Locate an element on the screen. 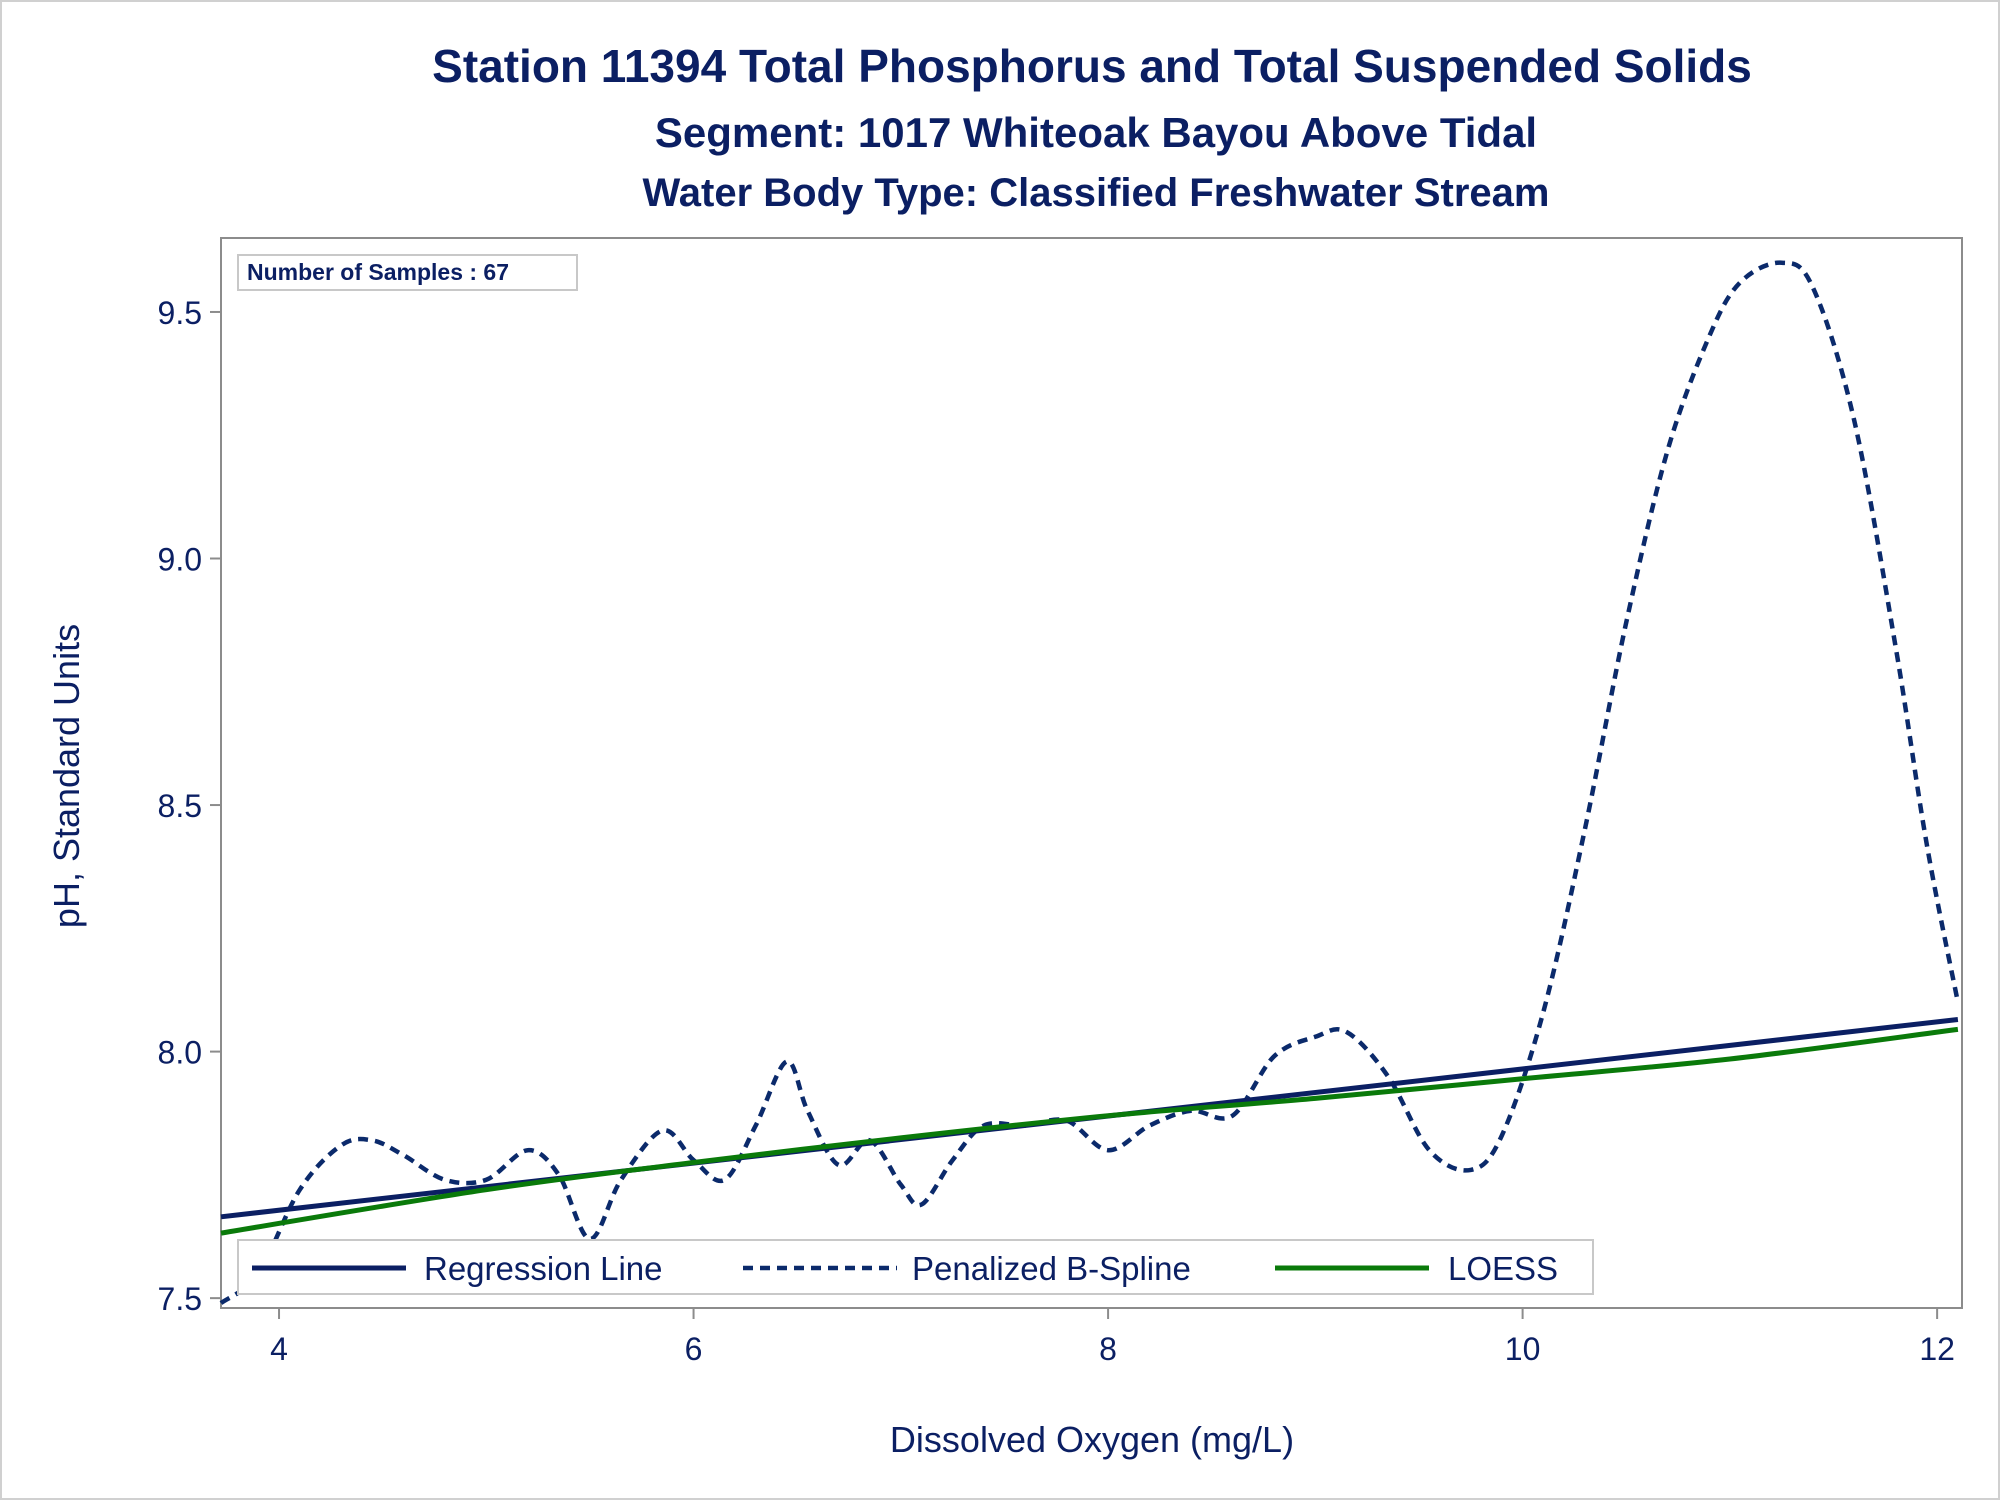 The image size is (2000, 1500). sample-count-box: Number of Samples : 67 is located at coordinates (407, 272).